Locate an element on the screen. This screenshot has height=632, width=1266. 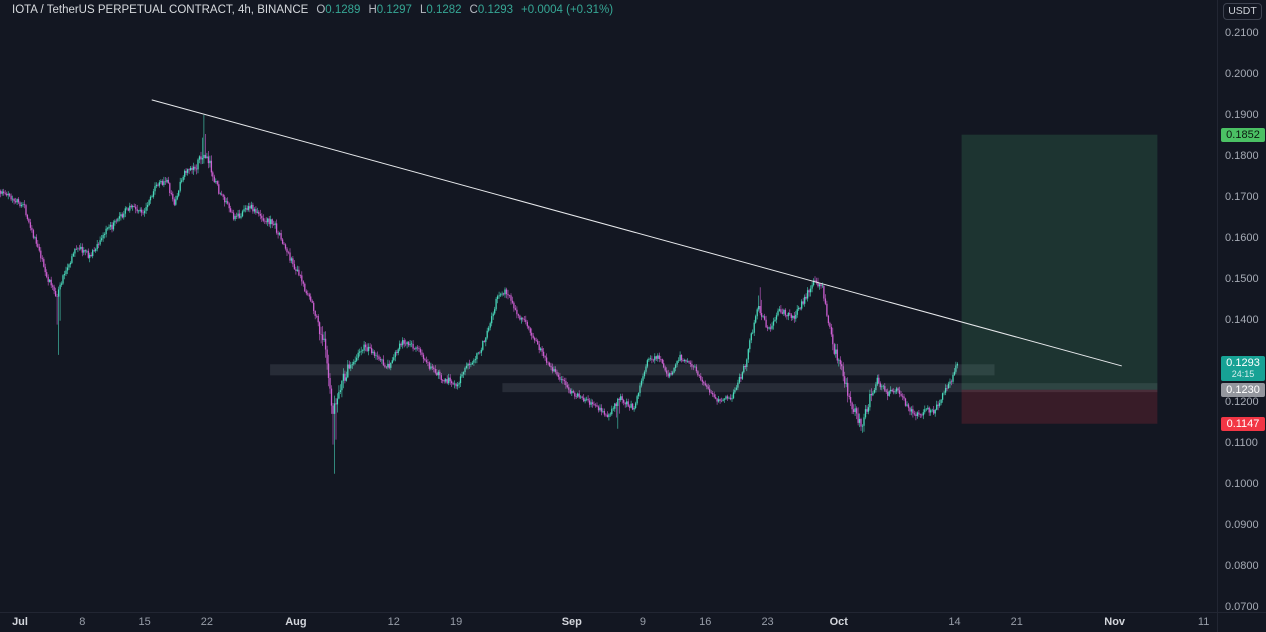
open-label: O is located at coordinates (321, 10).